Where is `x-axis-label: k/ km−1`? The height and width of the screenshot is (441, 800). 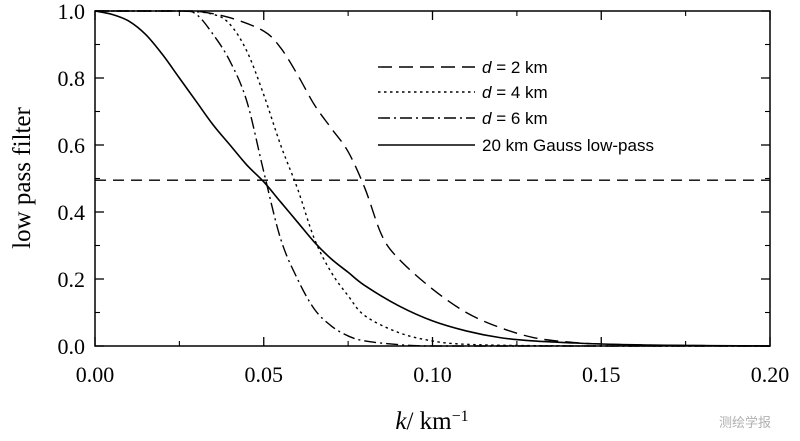
x-axis-label: k/ km−1 is located at coordinates (431, 422).